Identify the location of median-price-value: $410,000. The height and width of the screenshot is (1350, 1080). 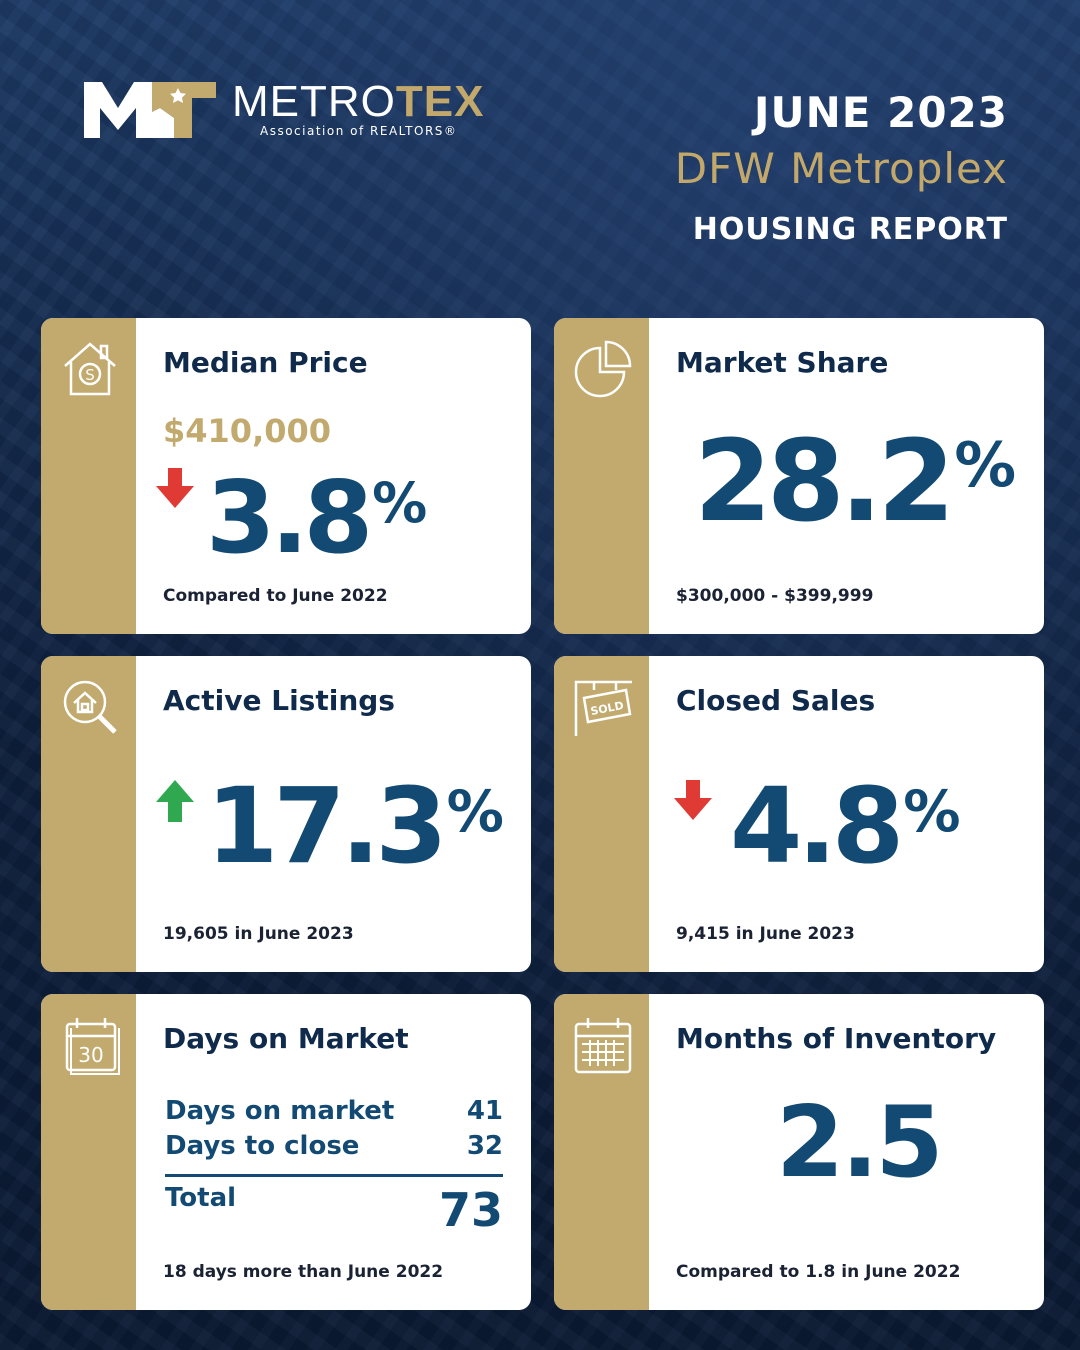
(247, 431).